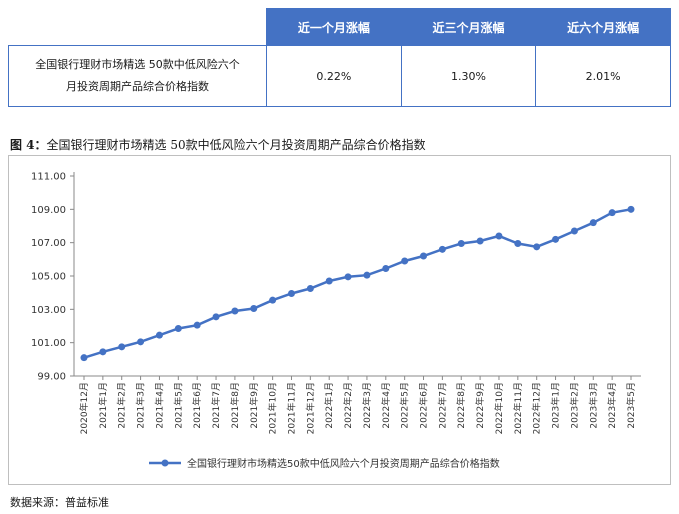  Describe the element at coordinates (178, 405) in the screenshot. I see `x-tick-label: 2021年5月` at that location.